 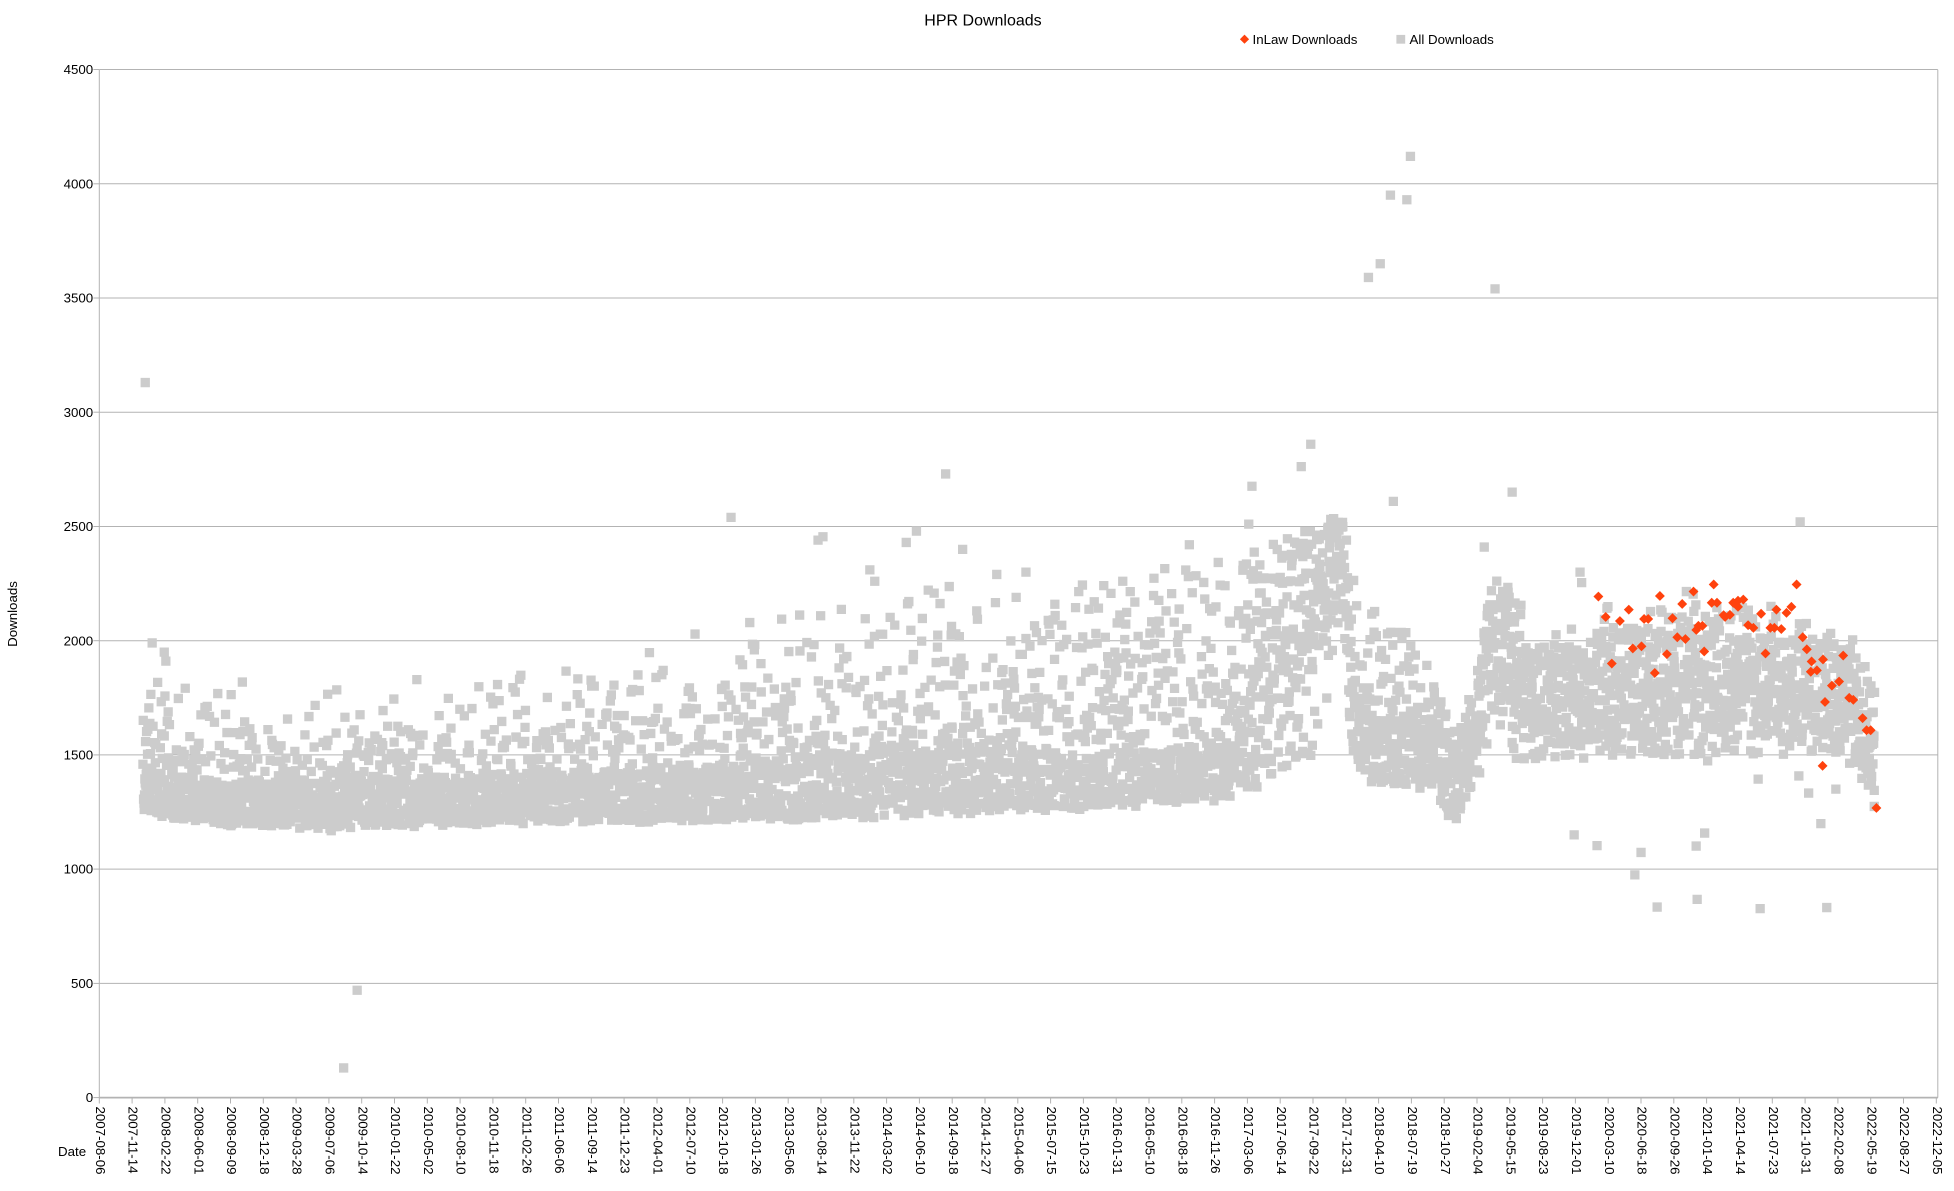 What do you see at coordinates (1412, 1141) in the screenshot?
I see `svg-text: 2018-07-19` at bounding box center [1412, 1141].